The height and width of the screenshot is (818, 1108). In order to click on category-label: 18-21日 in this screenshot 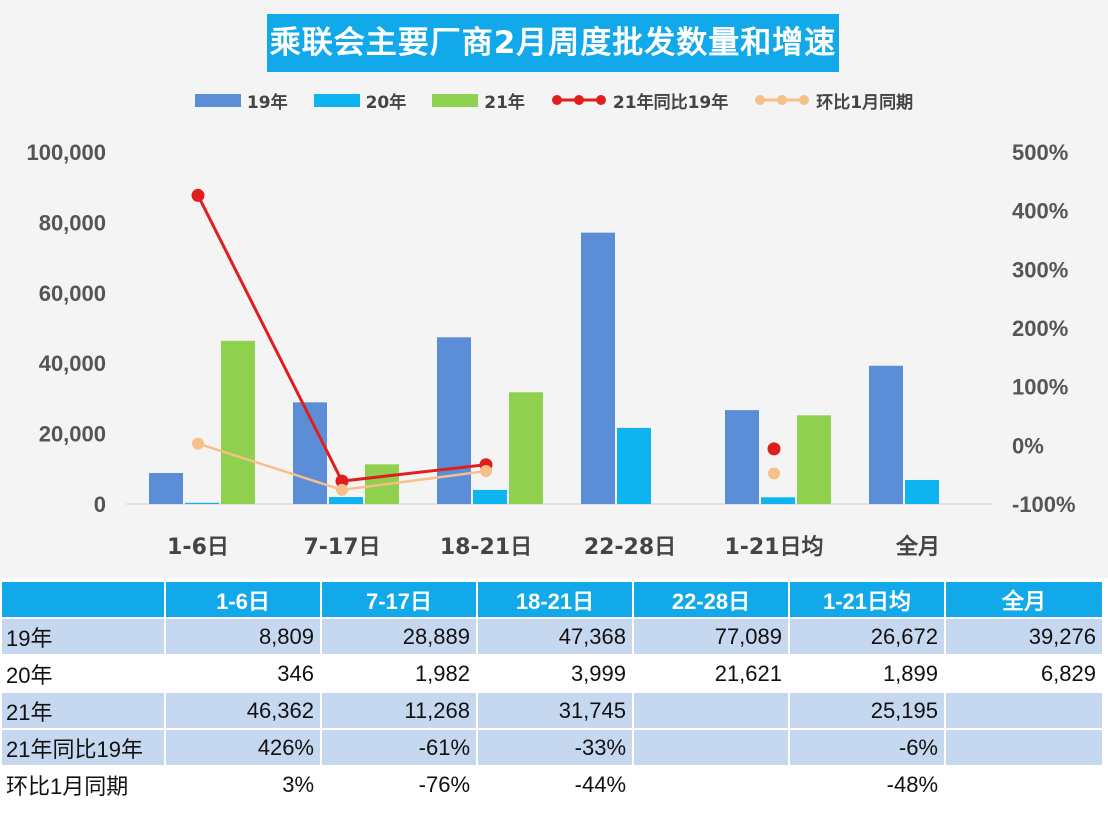, I will do `click(486, 547)`.